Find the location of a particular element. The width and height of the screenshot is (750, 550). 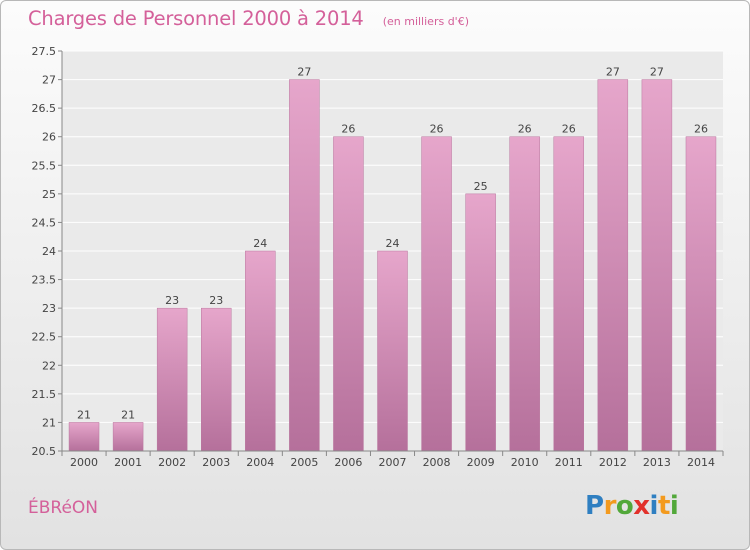

x-tick-label-2013: 2013 is located at coordinates (657, 462).